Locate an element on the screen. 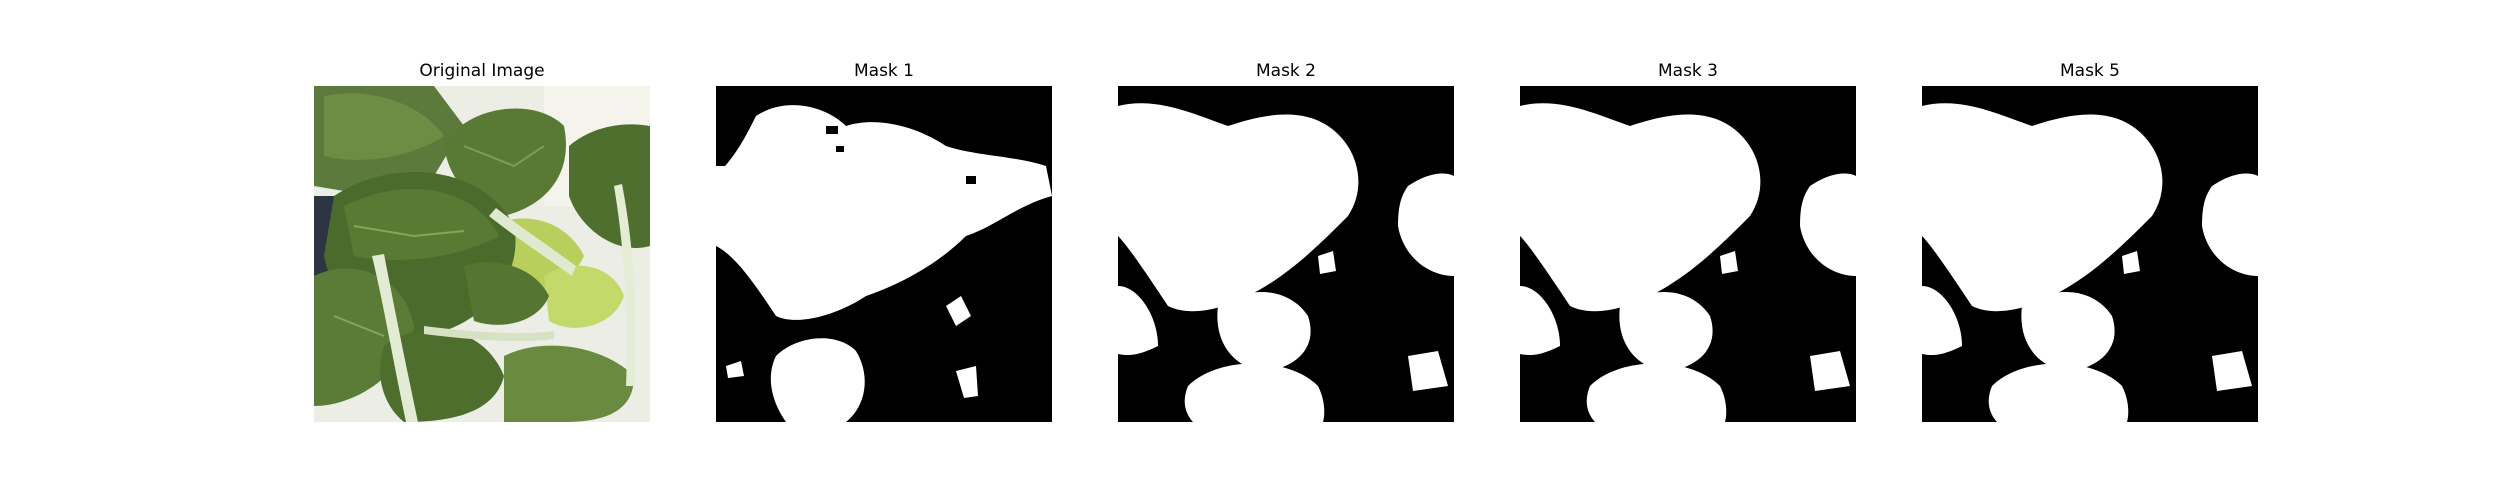 Image resolution: width=2500 pixels, height=500 pixels. mask-2-image is located at coordinates (1286, 254).